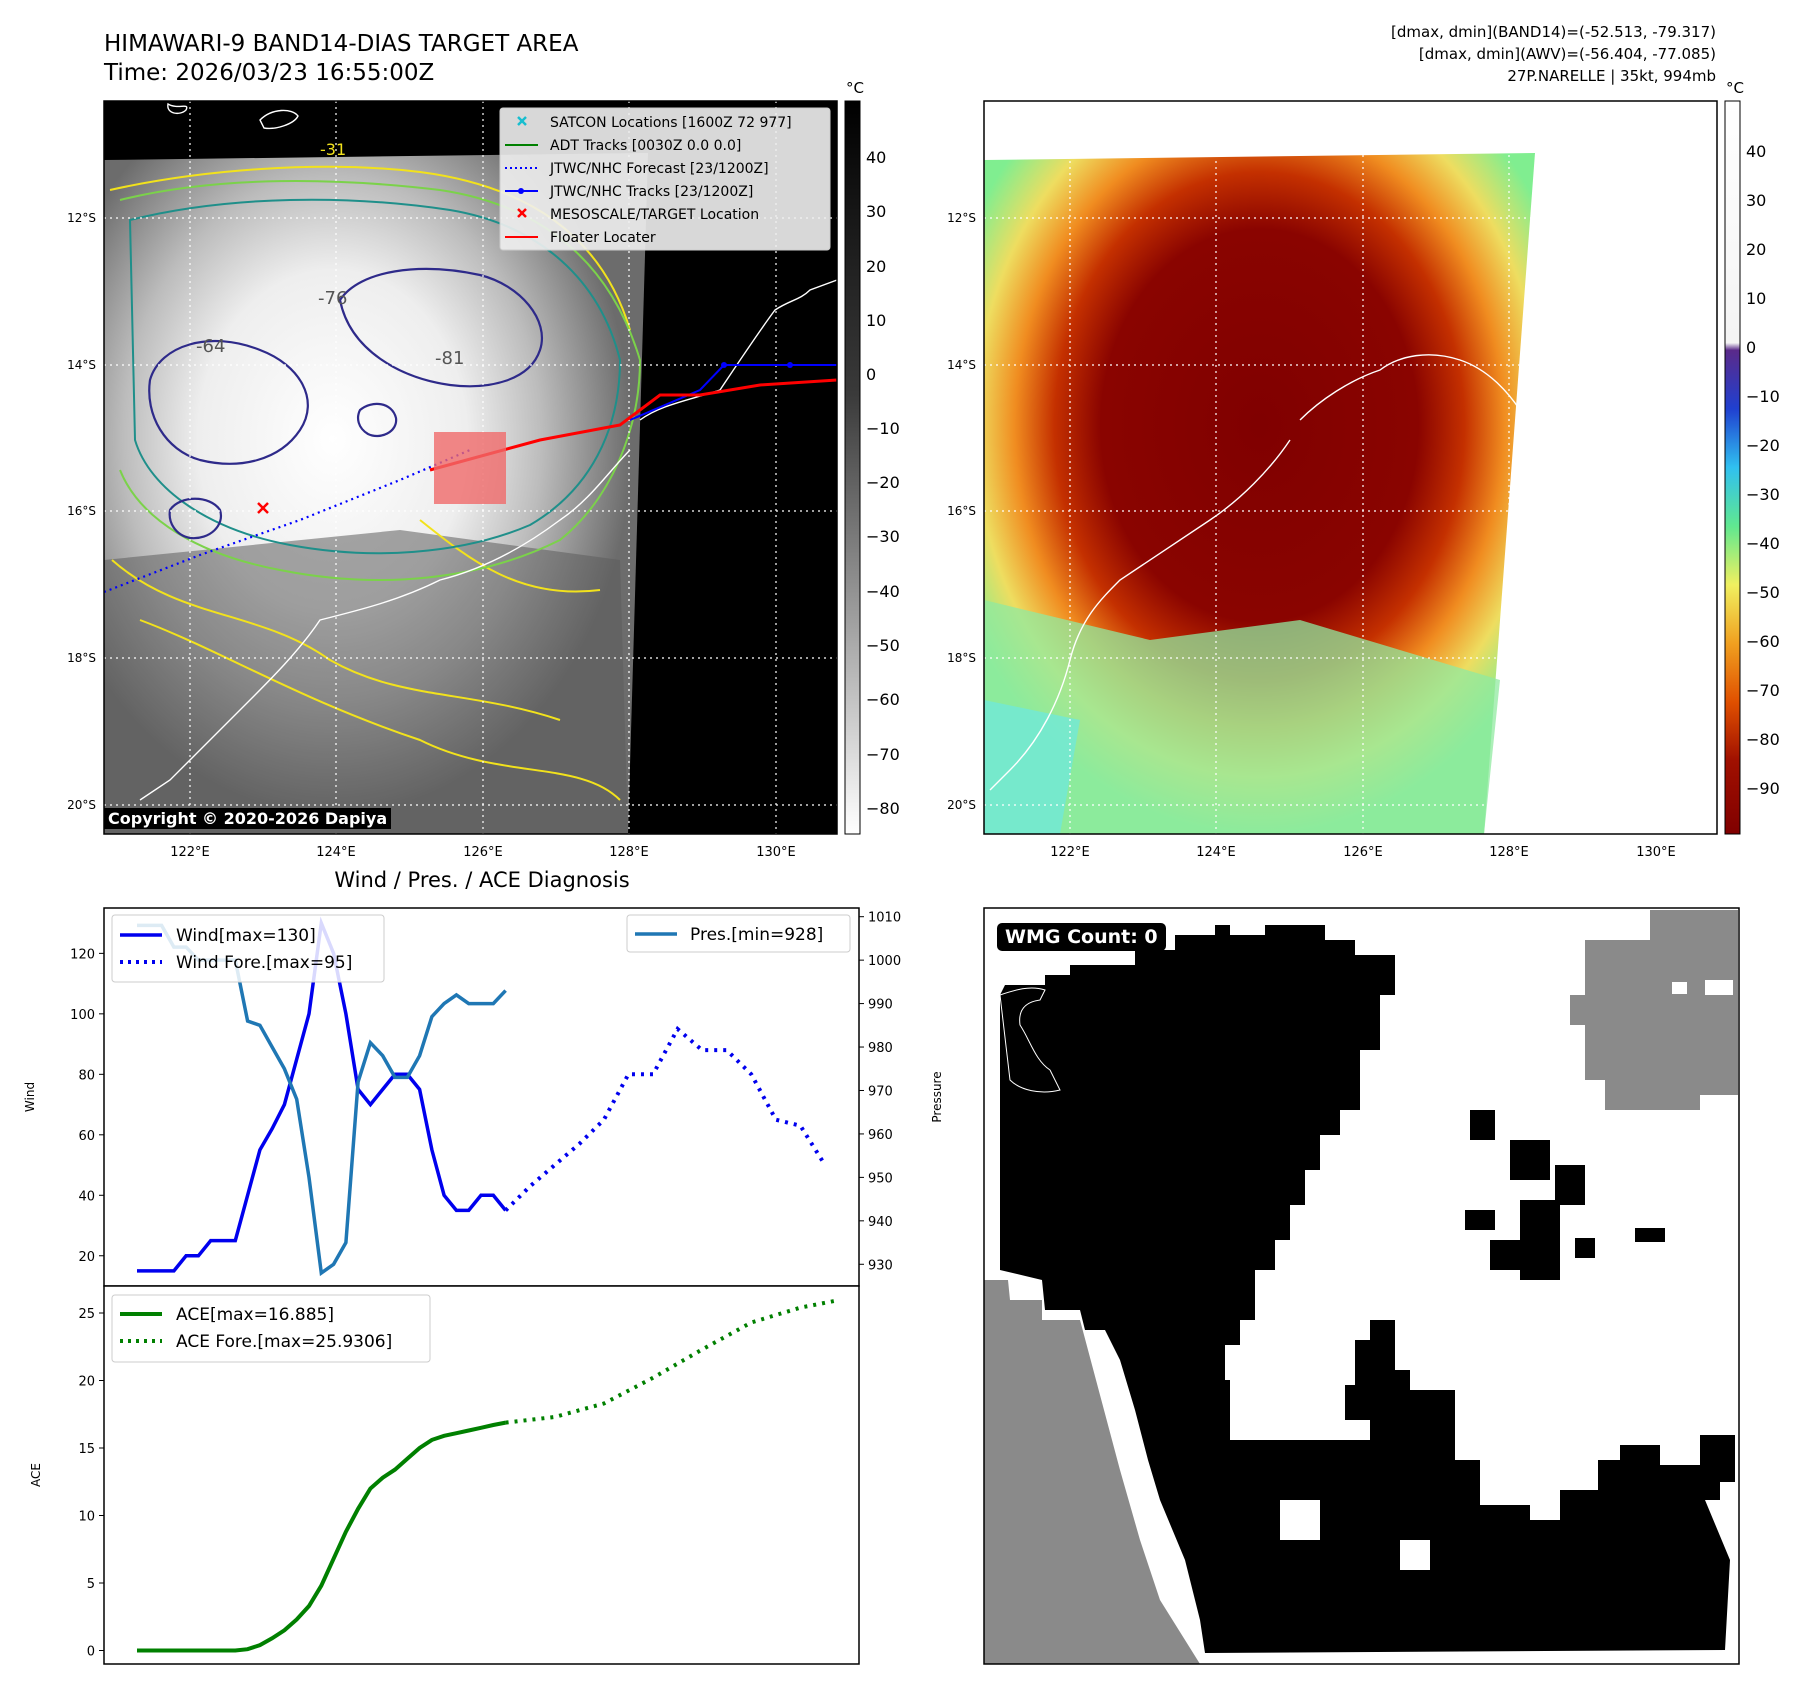  Describe the element at coordinates (756, 935) in the screenshot. I see `legend-label-pressure: Pres.[min=928]` at that location.